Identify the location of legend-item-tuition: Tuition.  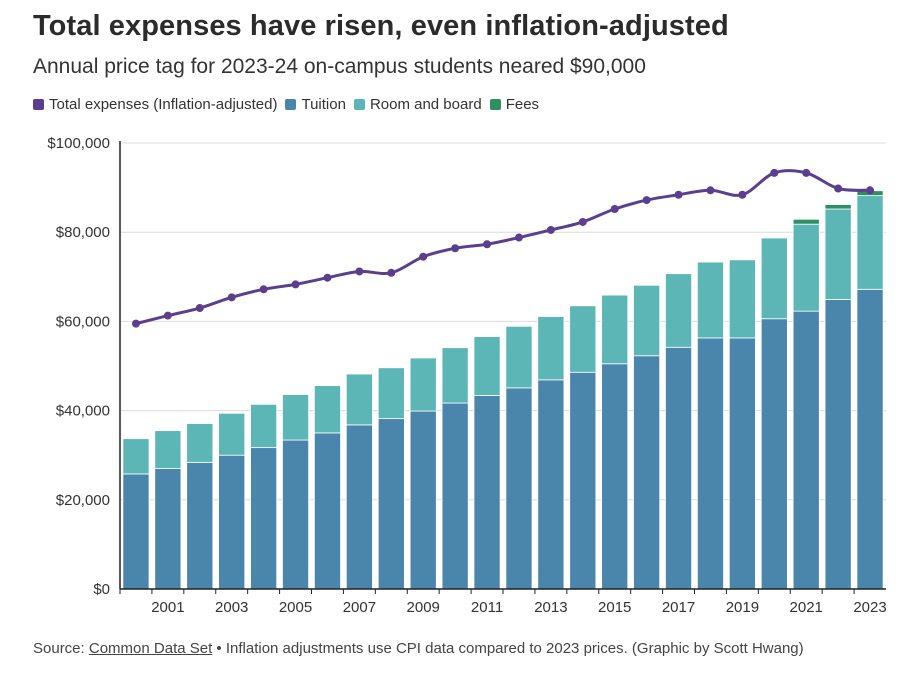
(315, 104).